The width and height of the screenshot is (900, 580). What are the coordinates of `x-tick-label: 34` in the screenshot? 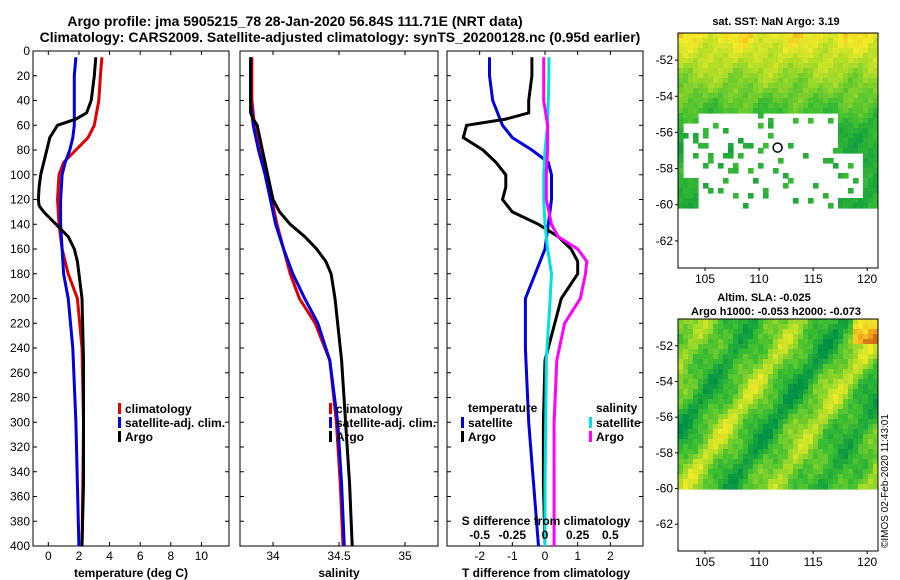 It's located at (273, 556).